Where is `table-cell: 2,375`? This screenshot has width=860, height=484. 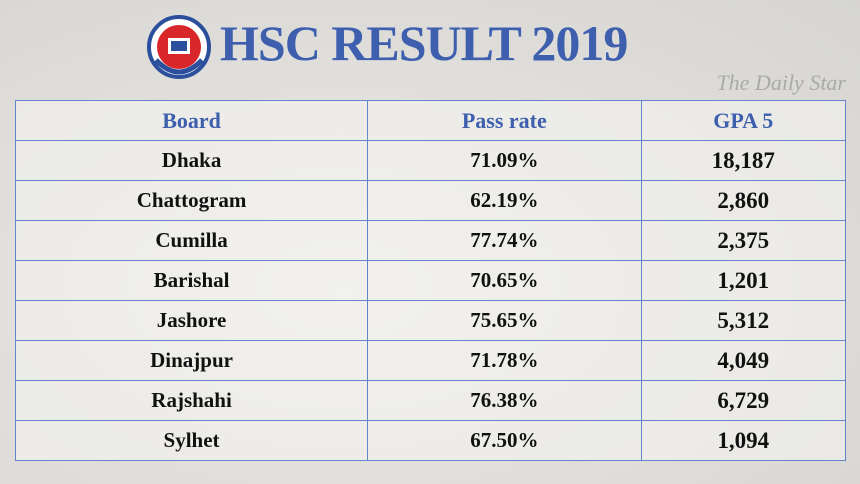 table-cell: 2,375 is located at coordinates (743, 240).